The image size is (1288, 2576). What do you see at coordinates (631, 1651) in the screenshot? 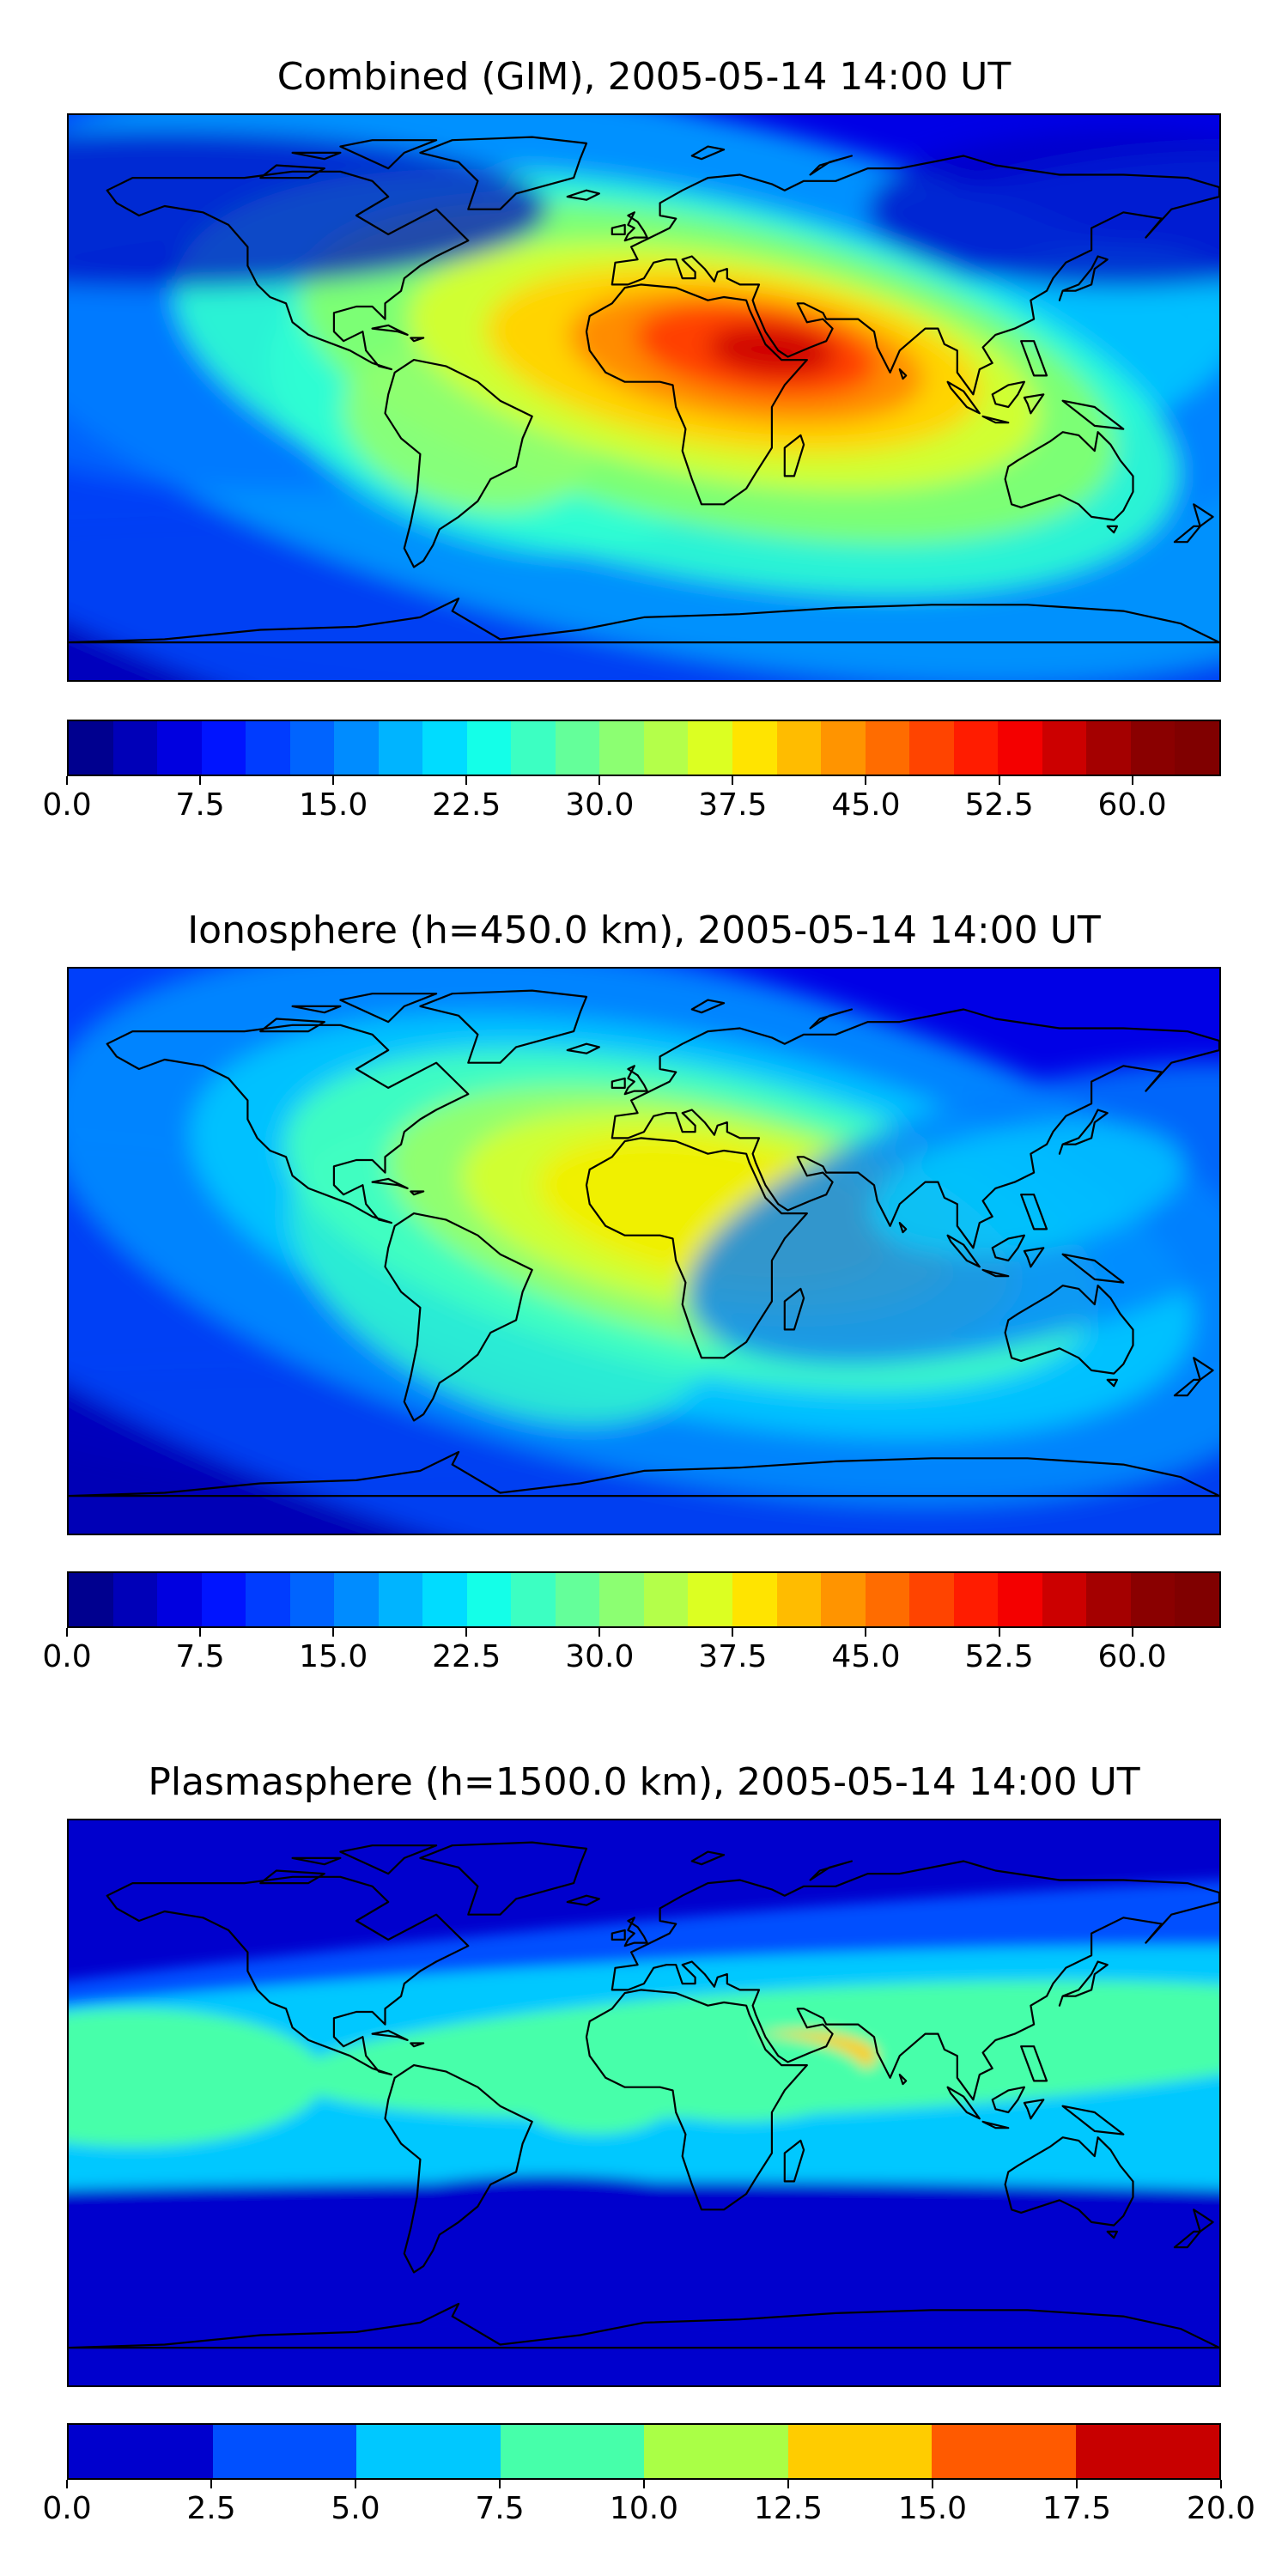
I see `colorbar-ticks-ionosphere: 0.0 7.5 15.0 22.5 30.0 37.5 45.0 52.5 60.0` at bounding box center [631, 1651].